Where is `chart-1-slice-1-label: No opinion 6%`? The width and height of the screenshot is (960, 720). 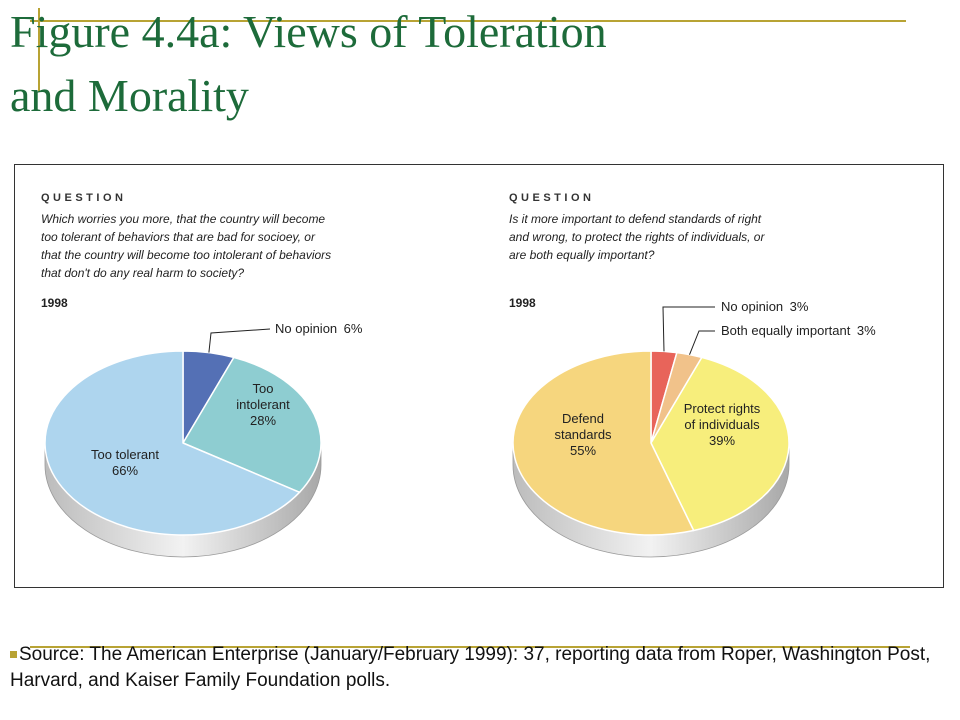
chart-1-slice-1-label: No opinion 6% is located at coordinates (319, 328).